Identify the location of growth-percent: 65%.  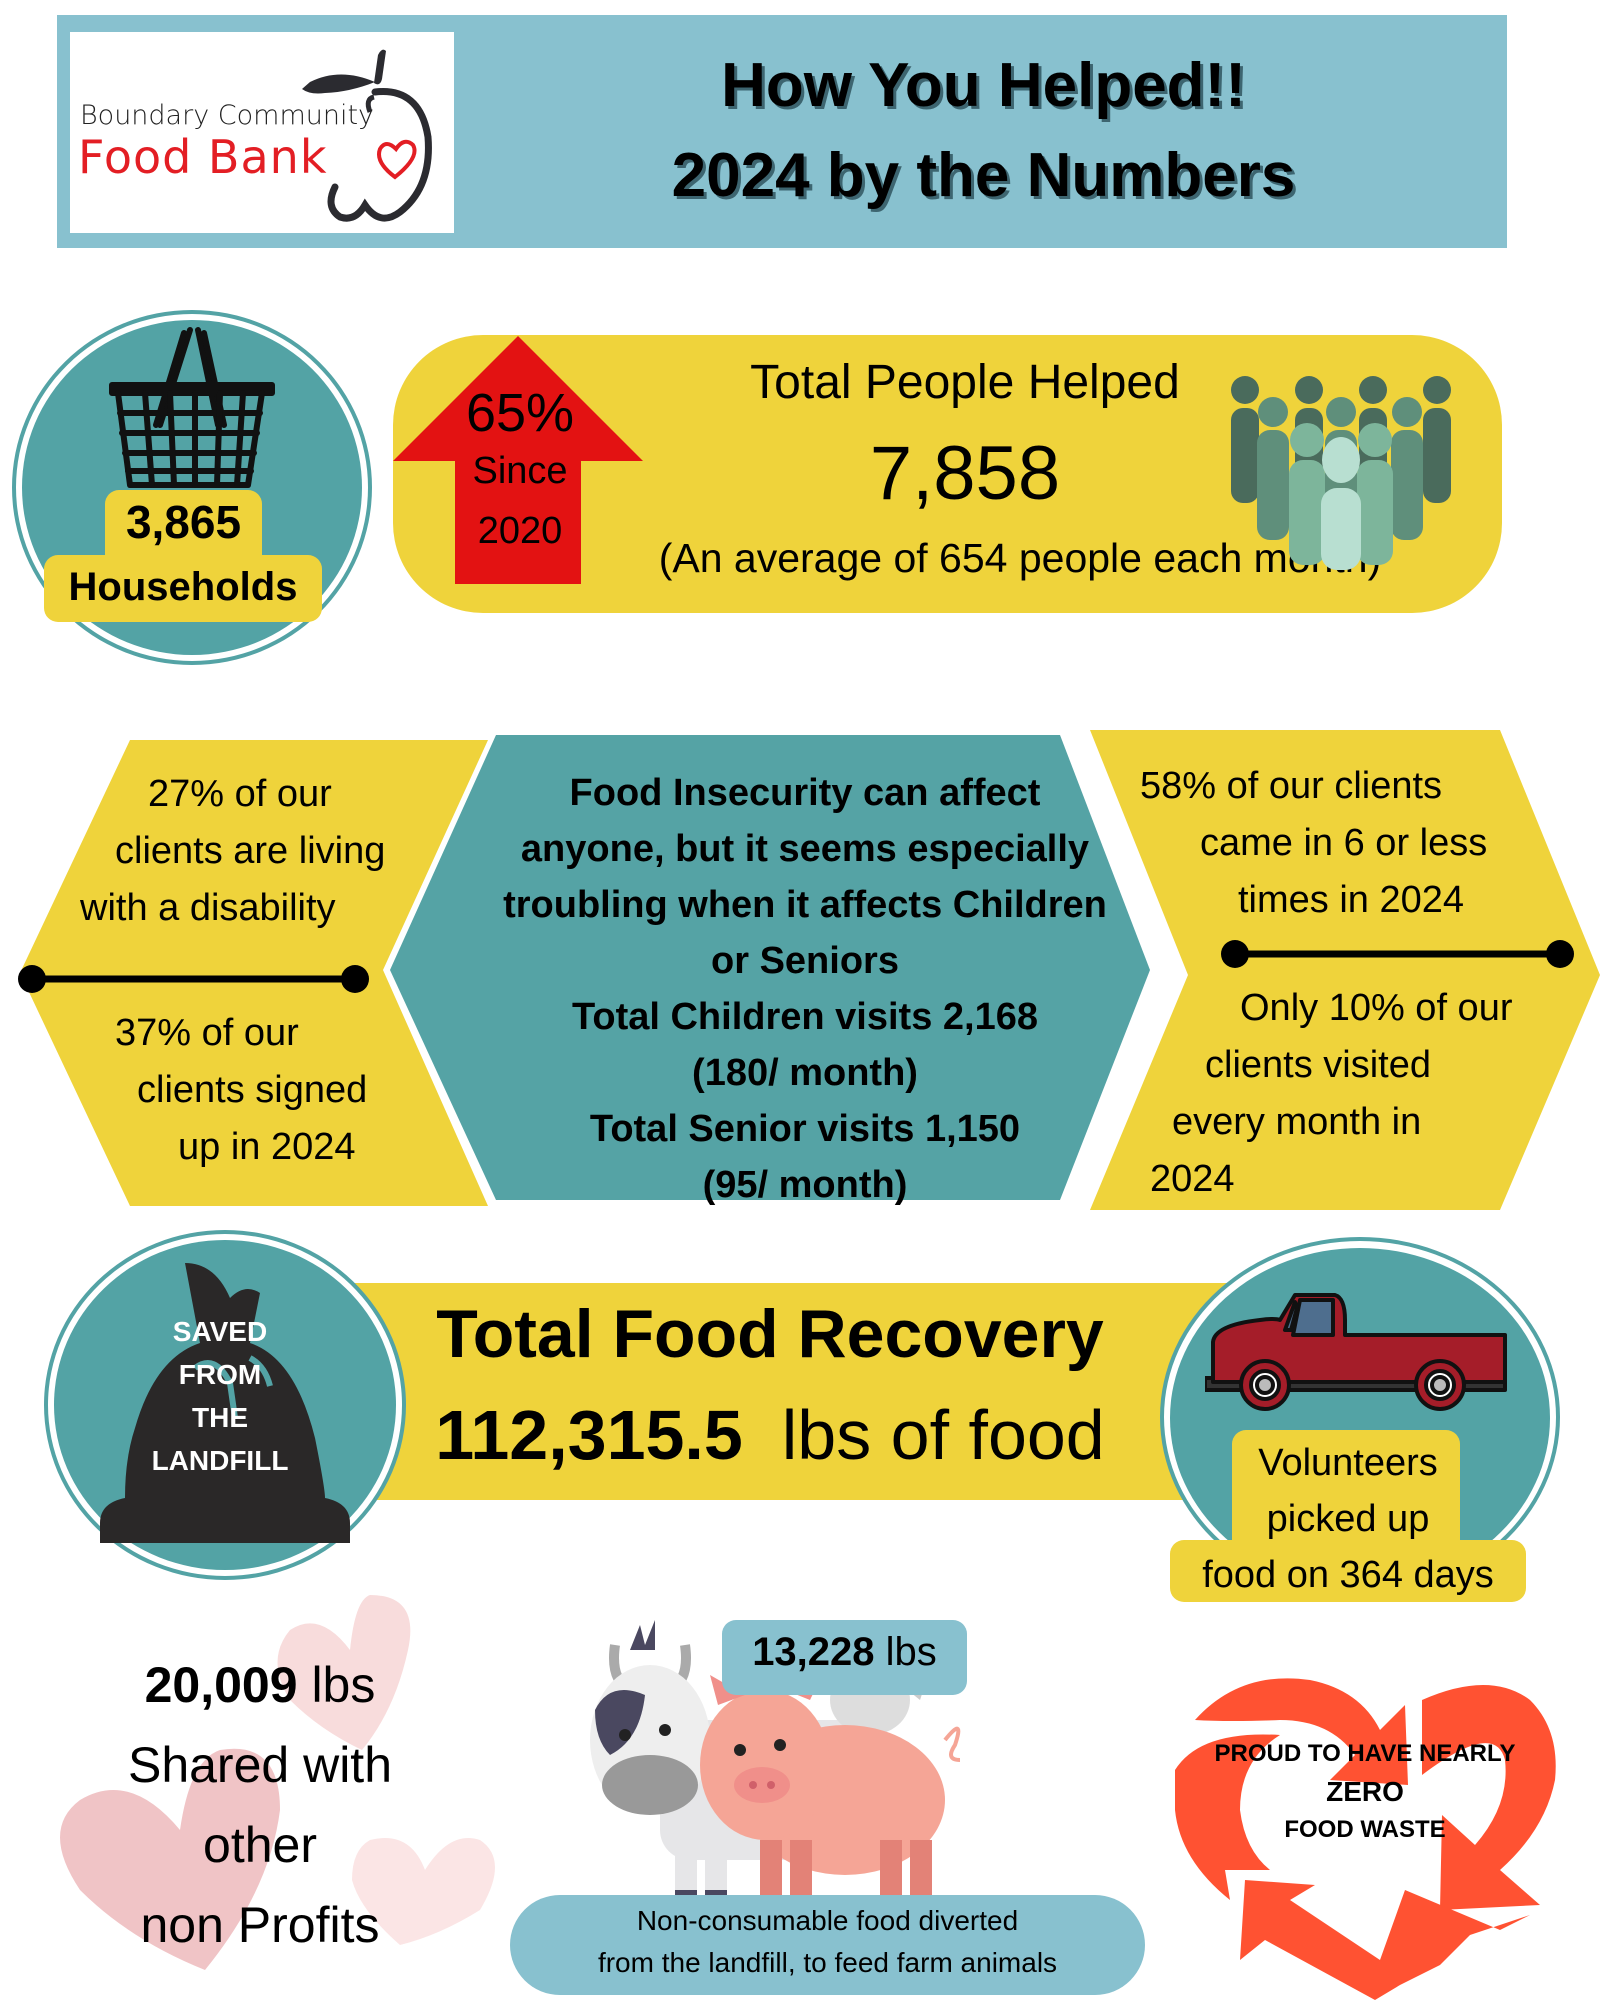
(520, 413).